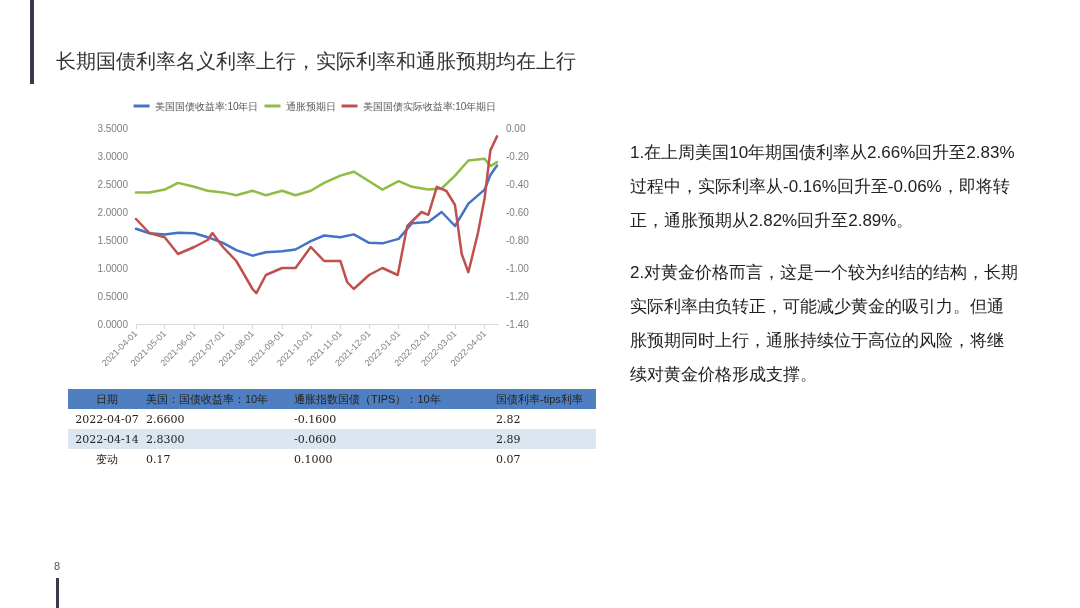 The image size is (1080, 608). I want to click on y-tick-label: 1.0000, so click(113, 268).